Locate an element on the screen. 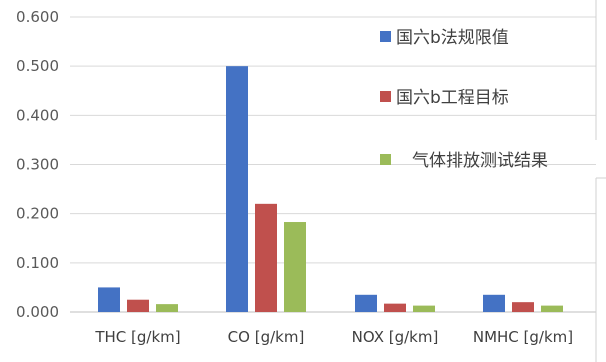  legend-label: 气体排放测试结果 is located at coordinates (480, 161).